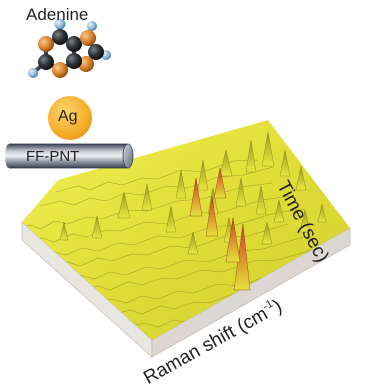 This screenshot has width=376, height=391. I want to click on molecule-label: Adenine, so click(57, 14).